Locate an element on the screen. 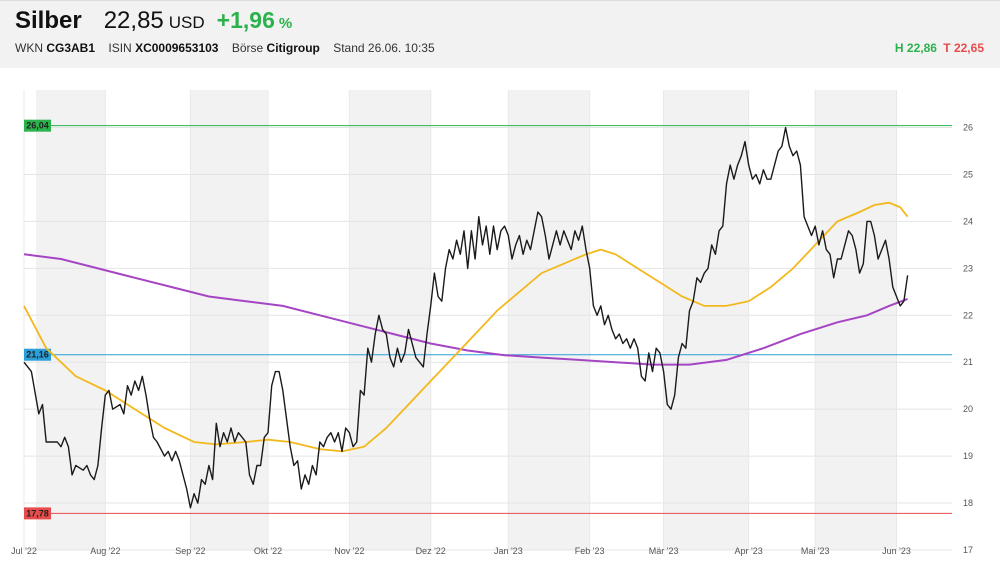 The height and width of the screenshot is (563, 1000). y-tick-label: 25 is located at coordinates (968, 174).